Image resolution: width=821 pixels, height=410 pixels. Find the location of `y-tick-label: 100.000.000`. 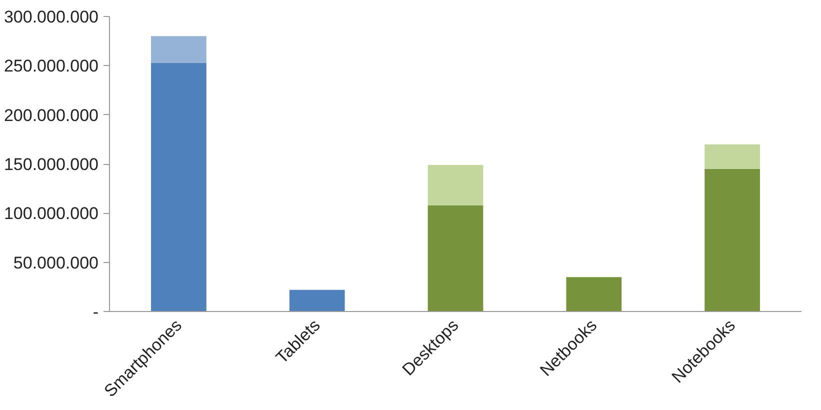

y-tick-label: 100.000.000 is located at coordinates (51, 214).